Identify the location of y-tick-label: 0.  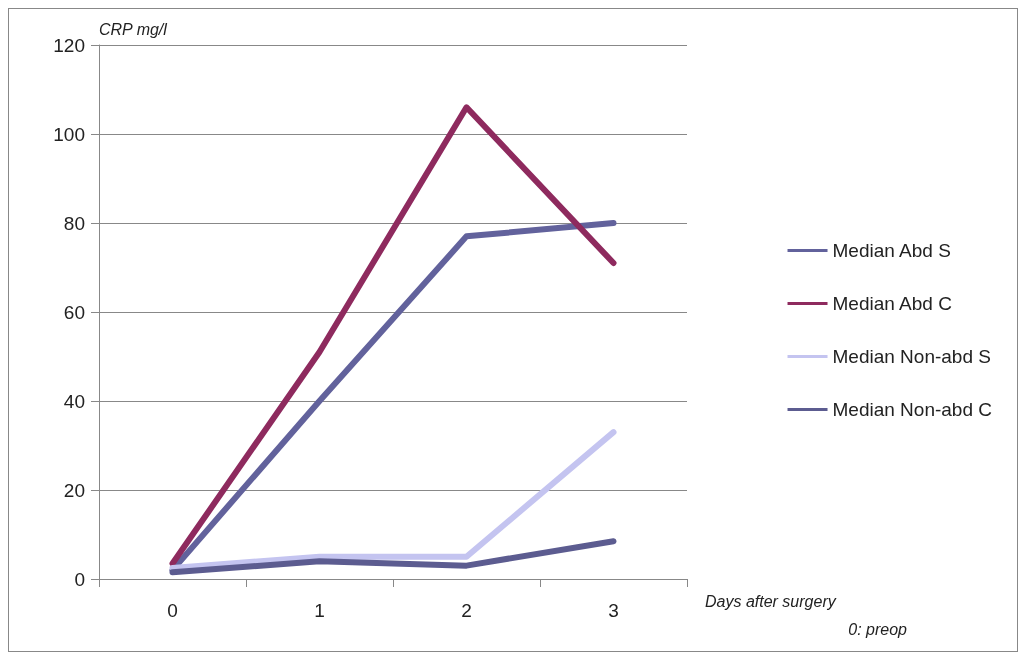
(79, 579).